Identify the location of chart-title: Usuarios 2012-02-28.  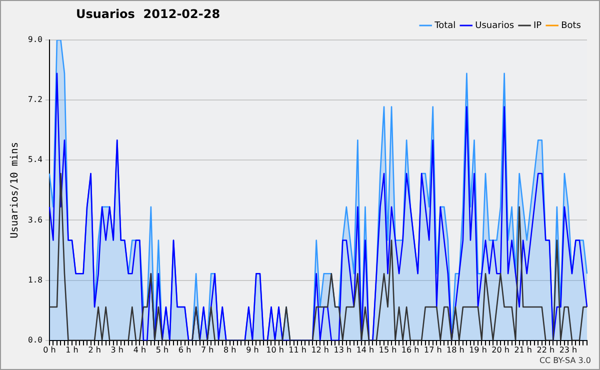
(148, 14).